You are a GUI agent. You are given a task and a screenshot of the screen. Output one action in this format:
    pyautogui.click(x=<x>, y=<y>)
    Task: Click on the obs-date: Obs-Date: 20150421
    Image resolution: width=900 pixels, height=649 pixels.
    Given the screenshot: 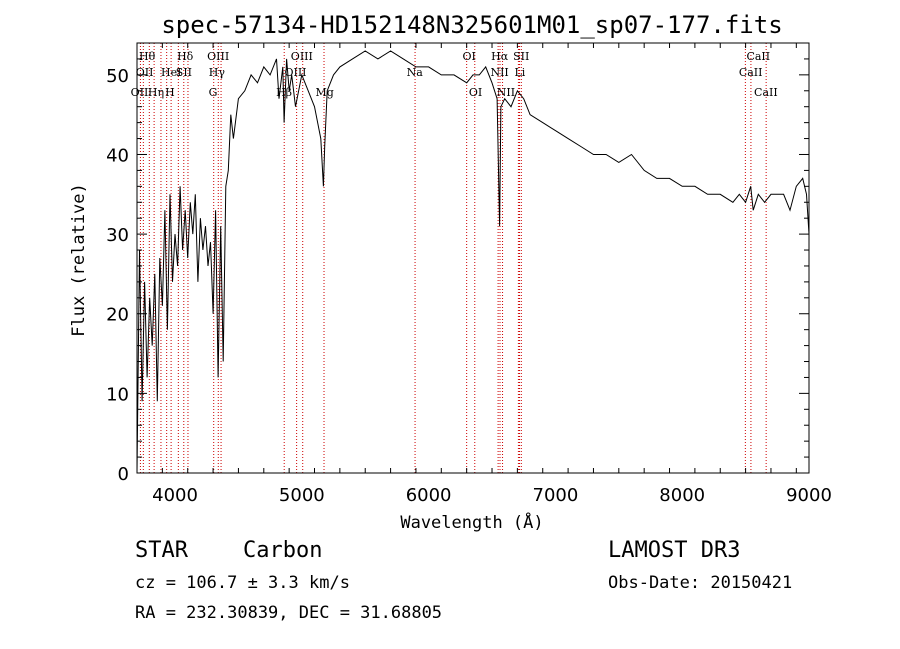 What is the action you would take?
    pyautogui.click(x=700, y=583)
    